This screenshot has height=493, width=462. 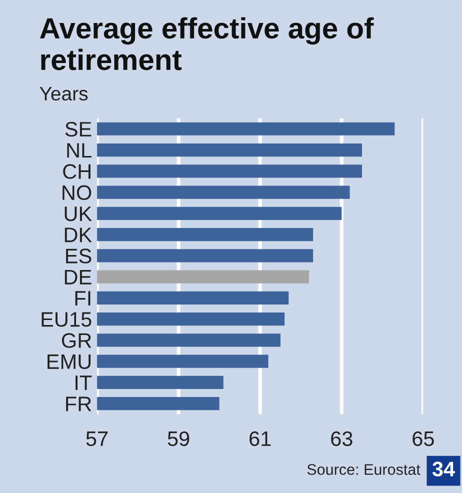 I want to click on text: 34, so click(x=443, y=469).